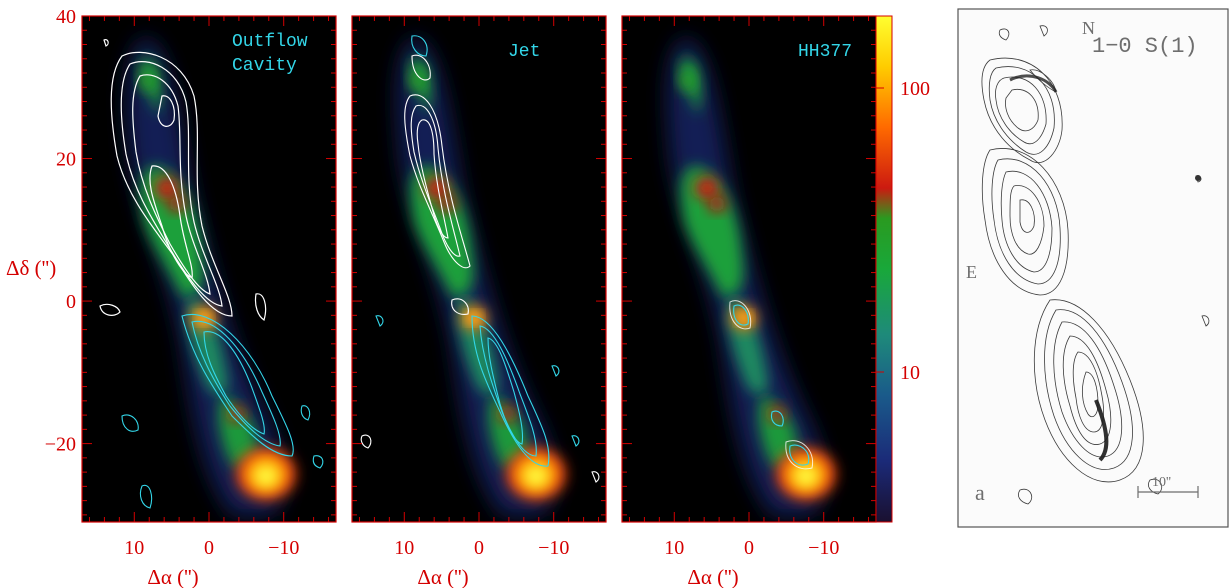 The width and height of the screenshot is (1230, 588). Describe the element at coordinates (66, 160) in the screenshot. I see `y-tick-label: 20` at that location.